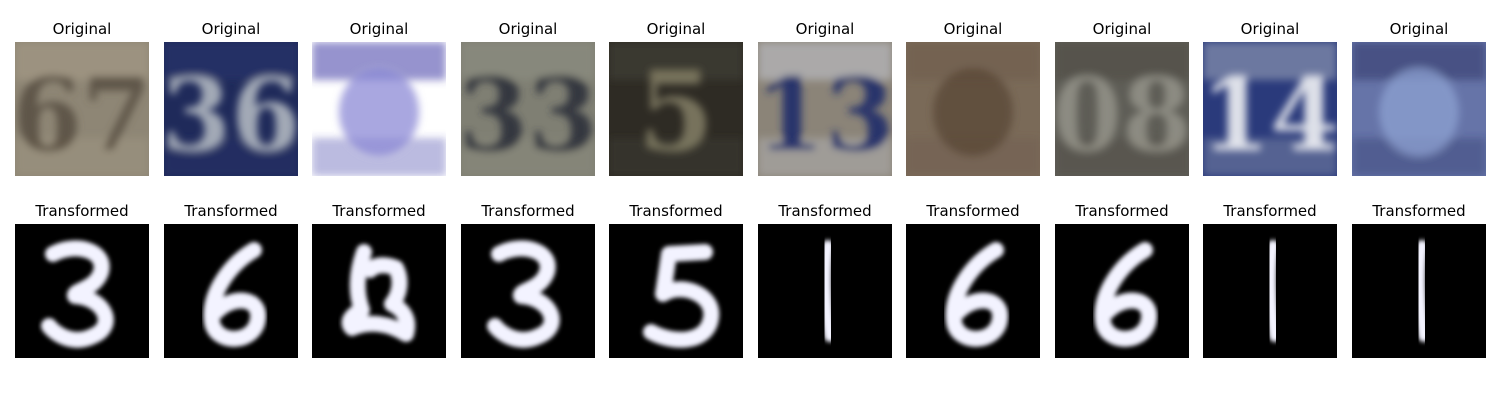  Describe the element at coordinates (528, 115) in the screenshot. I see `svg-text: 33` at that location.